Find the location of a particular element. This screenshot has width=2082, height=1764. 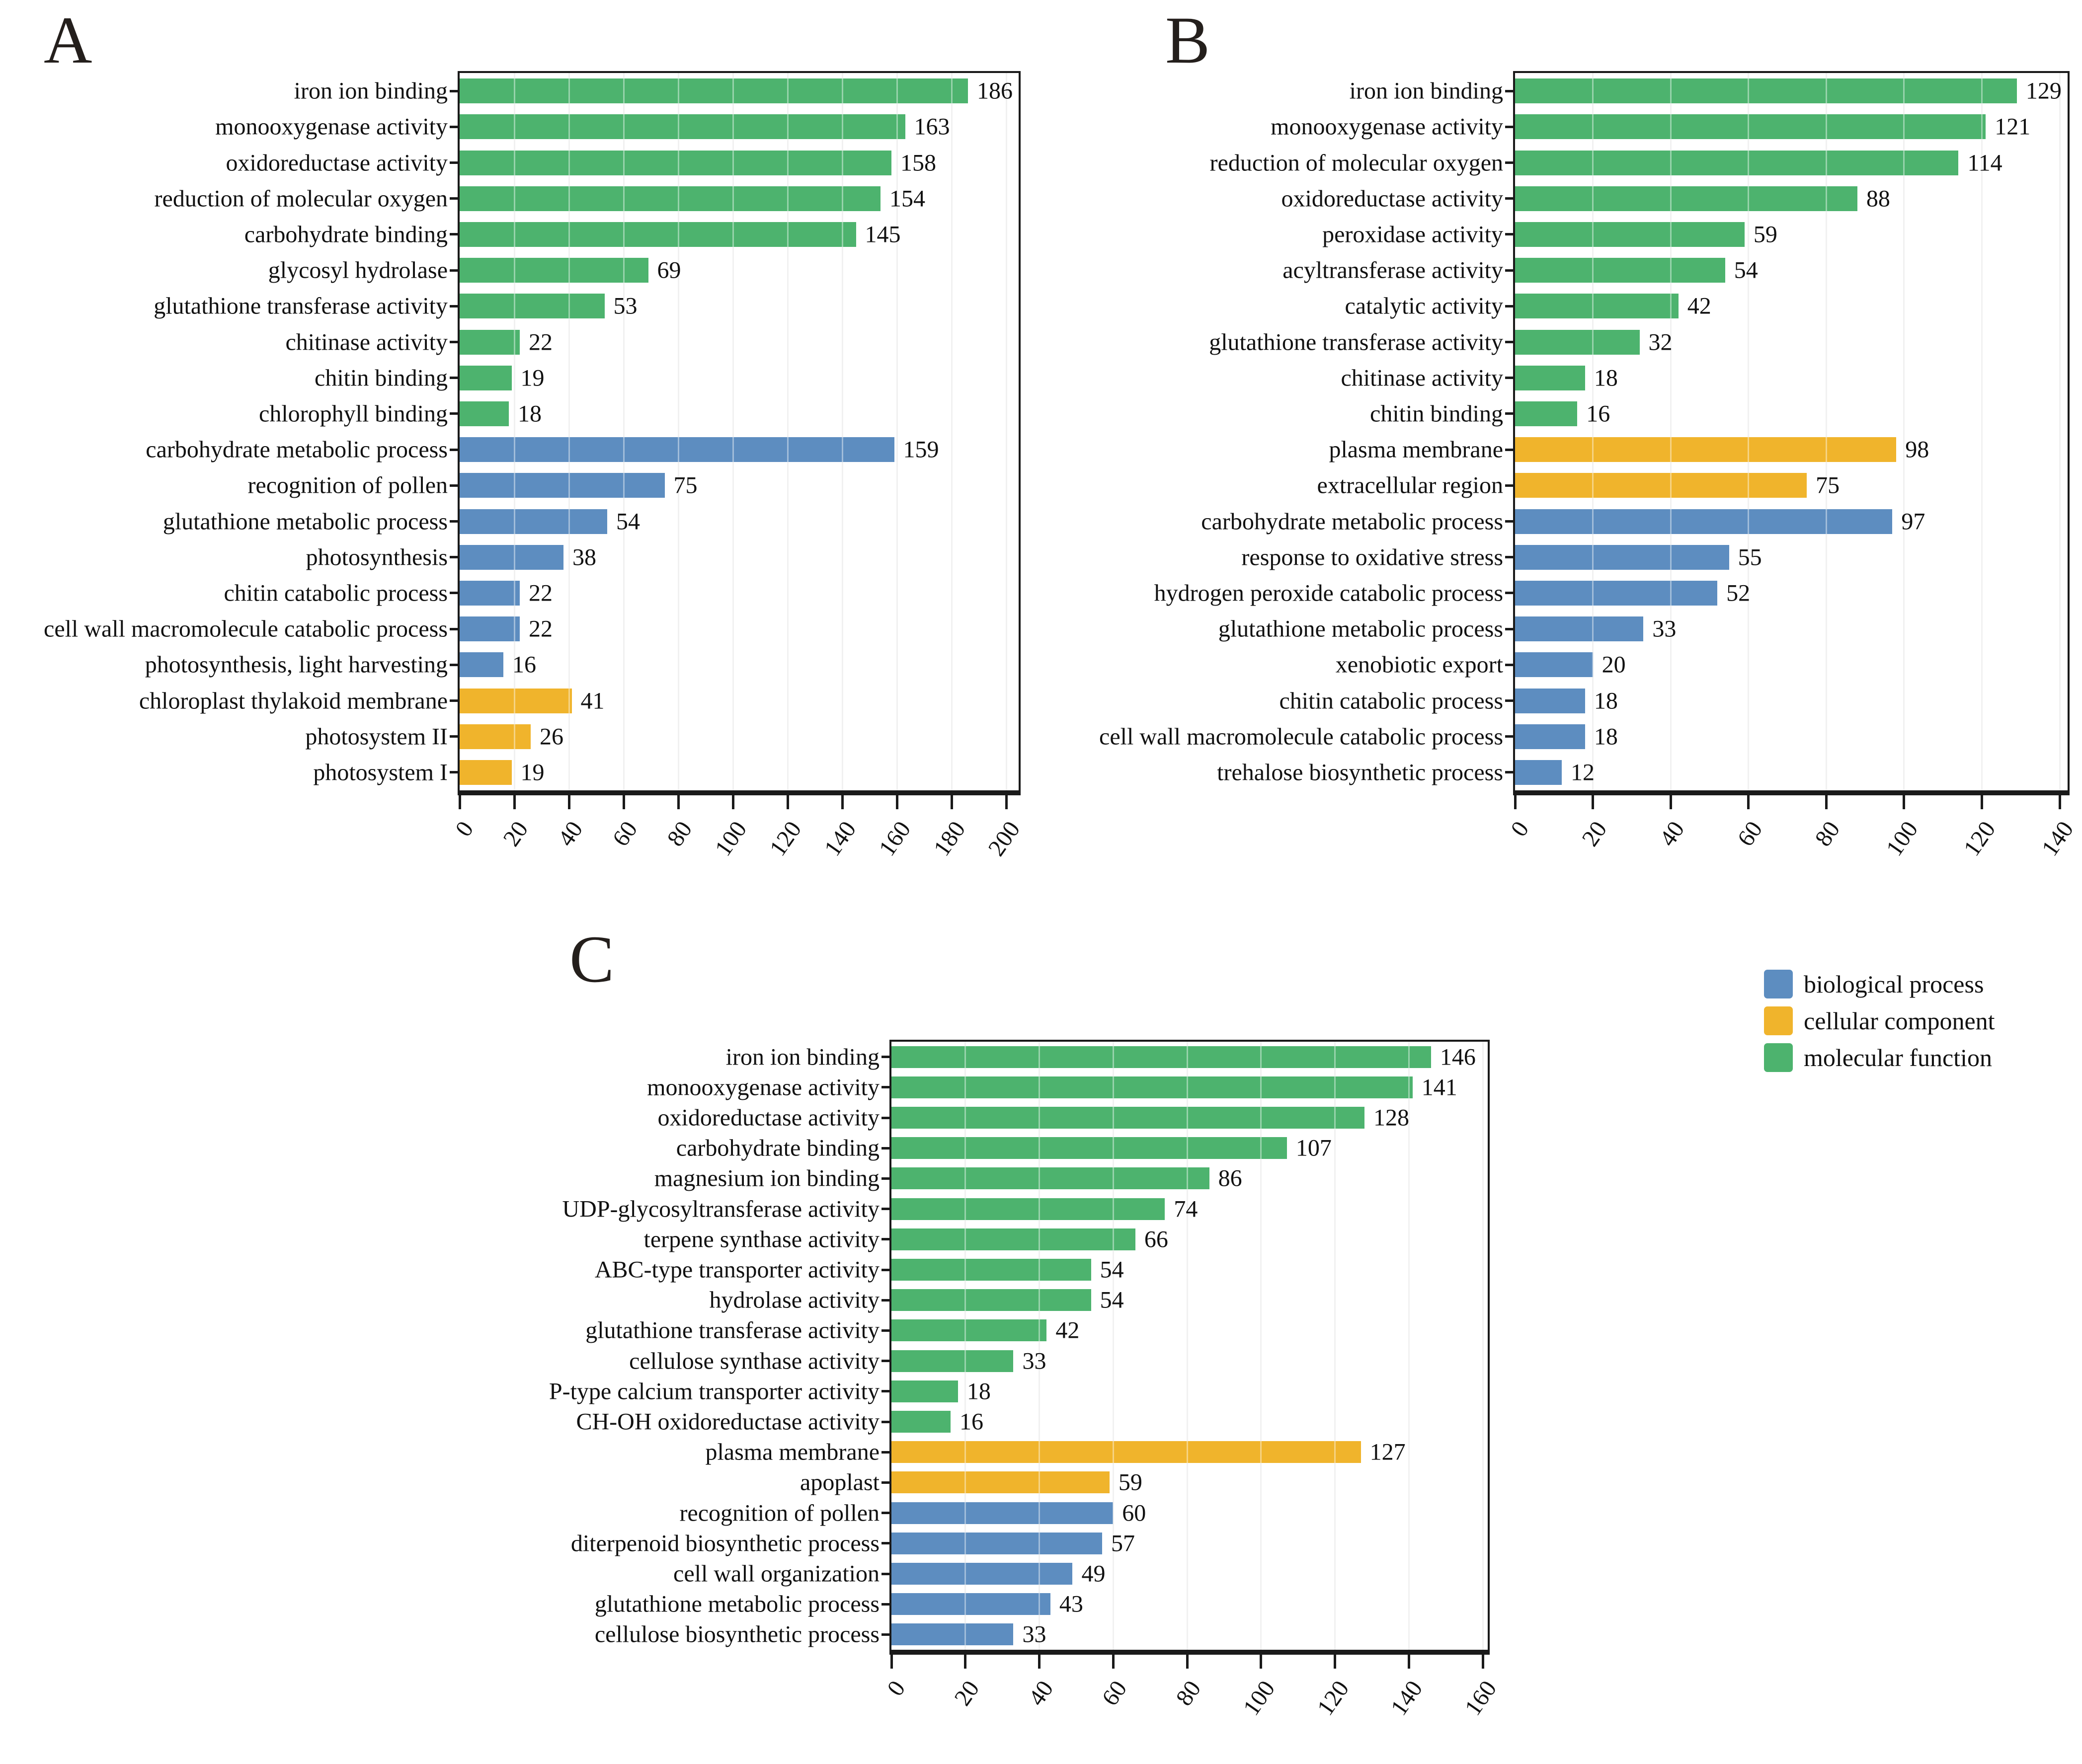

bar-label: recognition of pollen is located at coordinates (779, 1514).